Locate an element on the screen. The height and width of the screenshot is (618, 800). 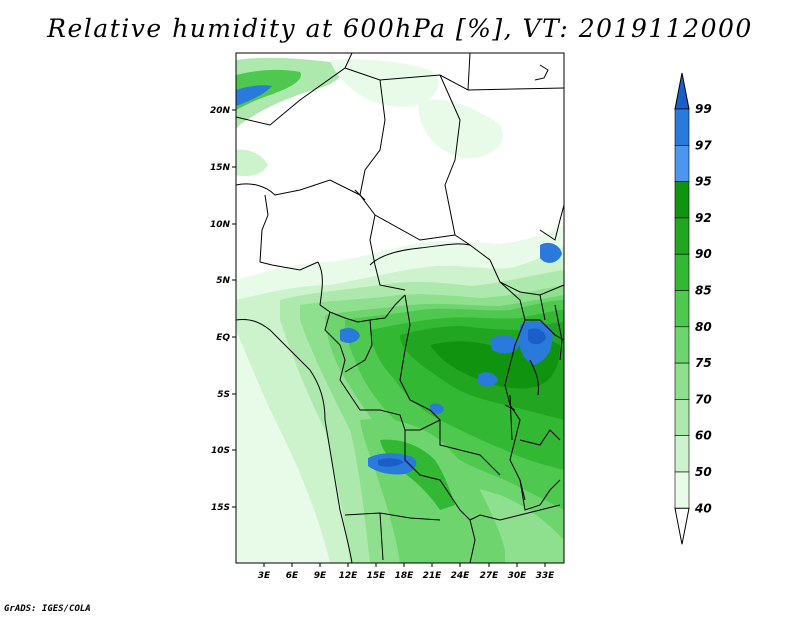
lon-label-21e: 21E is located at coordinates (433, 576).